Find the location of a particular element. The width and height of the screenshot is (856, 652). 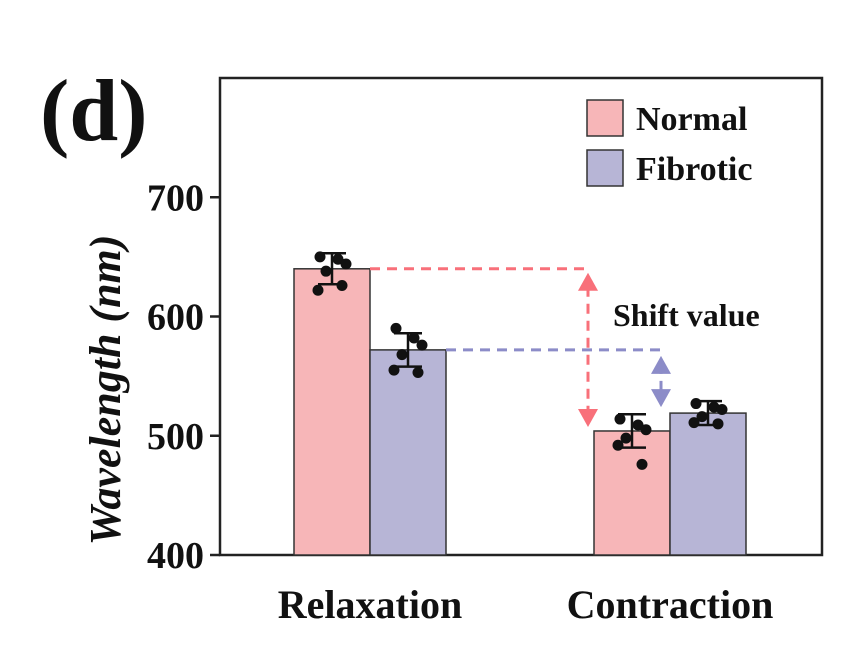

panel-label: (d) is located at coordinates (94, 111).